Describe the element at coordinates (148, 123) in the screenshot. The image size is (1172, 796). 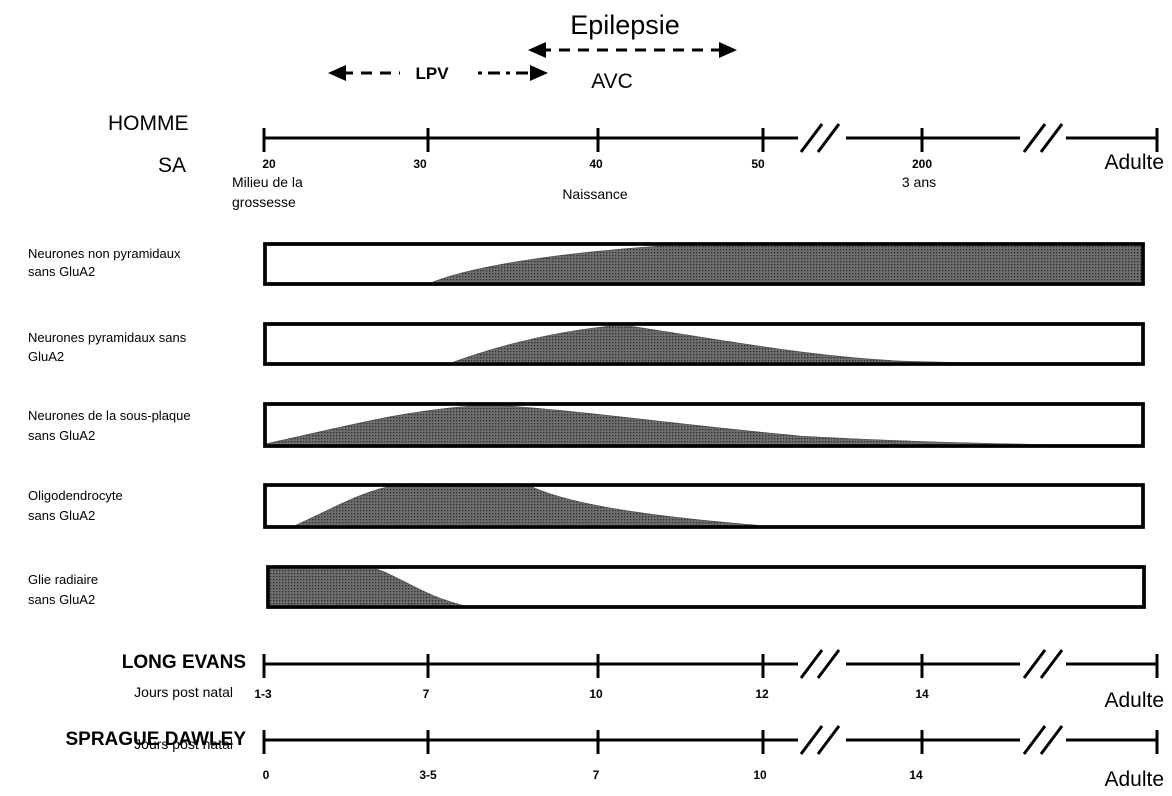
I see `species-label-human: HOMME` at that location.